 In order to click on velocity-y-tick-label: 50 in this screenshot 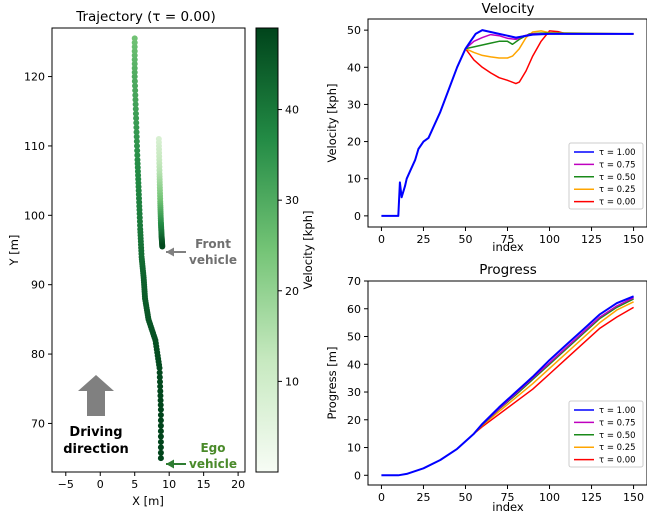, I will do `click(354, 30)`.